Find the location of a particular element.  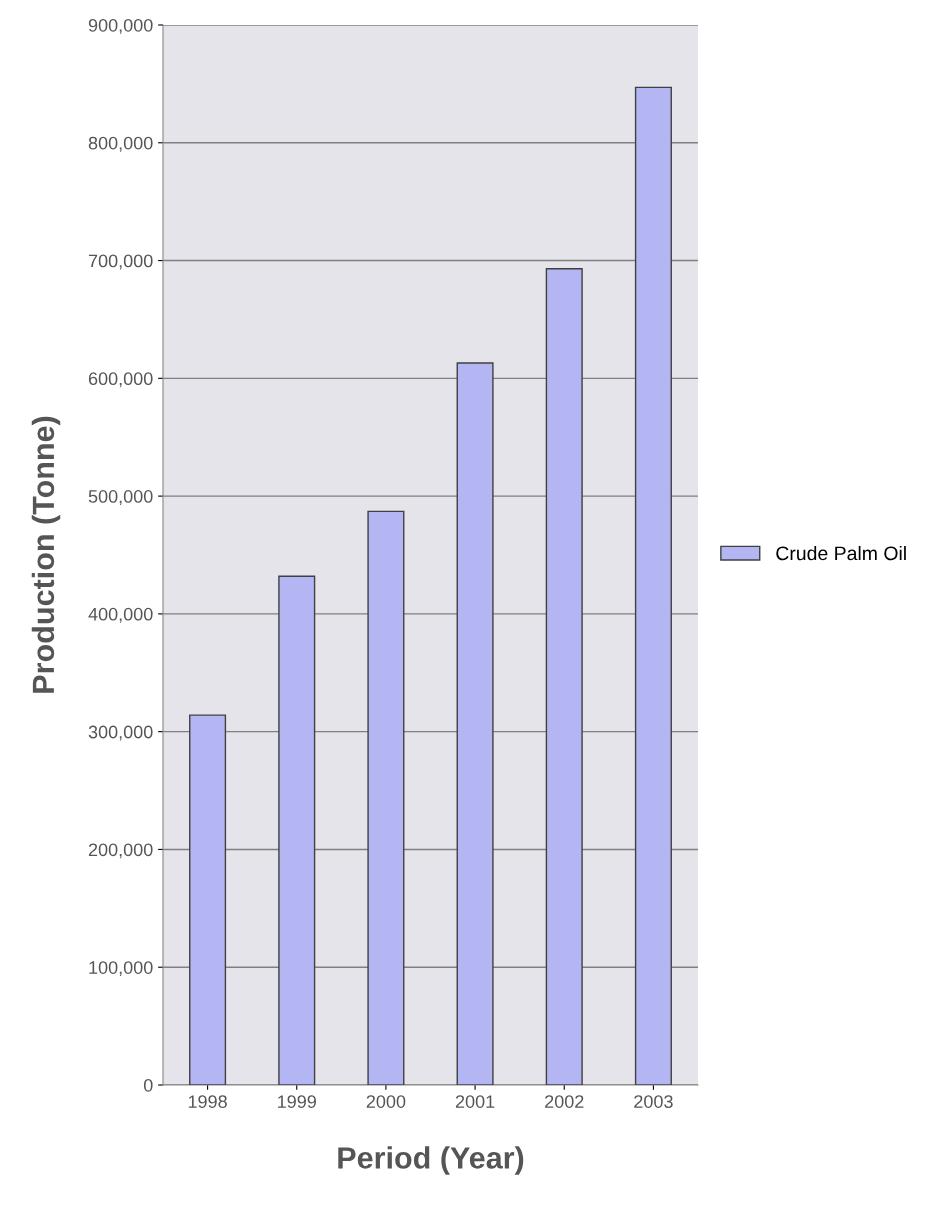

y-tick-label: 800,000 is located at coordinates (120, 144).